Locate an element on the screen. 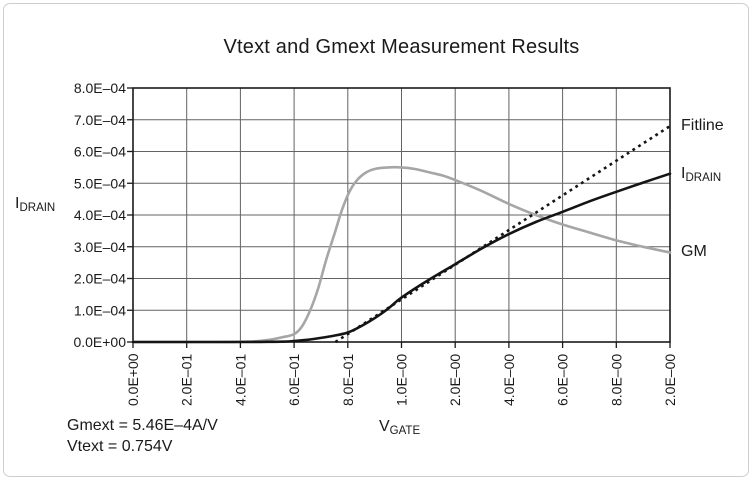  y-tick-label: 4.0E–04 is located at coordinates (100, 215).